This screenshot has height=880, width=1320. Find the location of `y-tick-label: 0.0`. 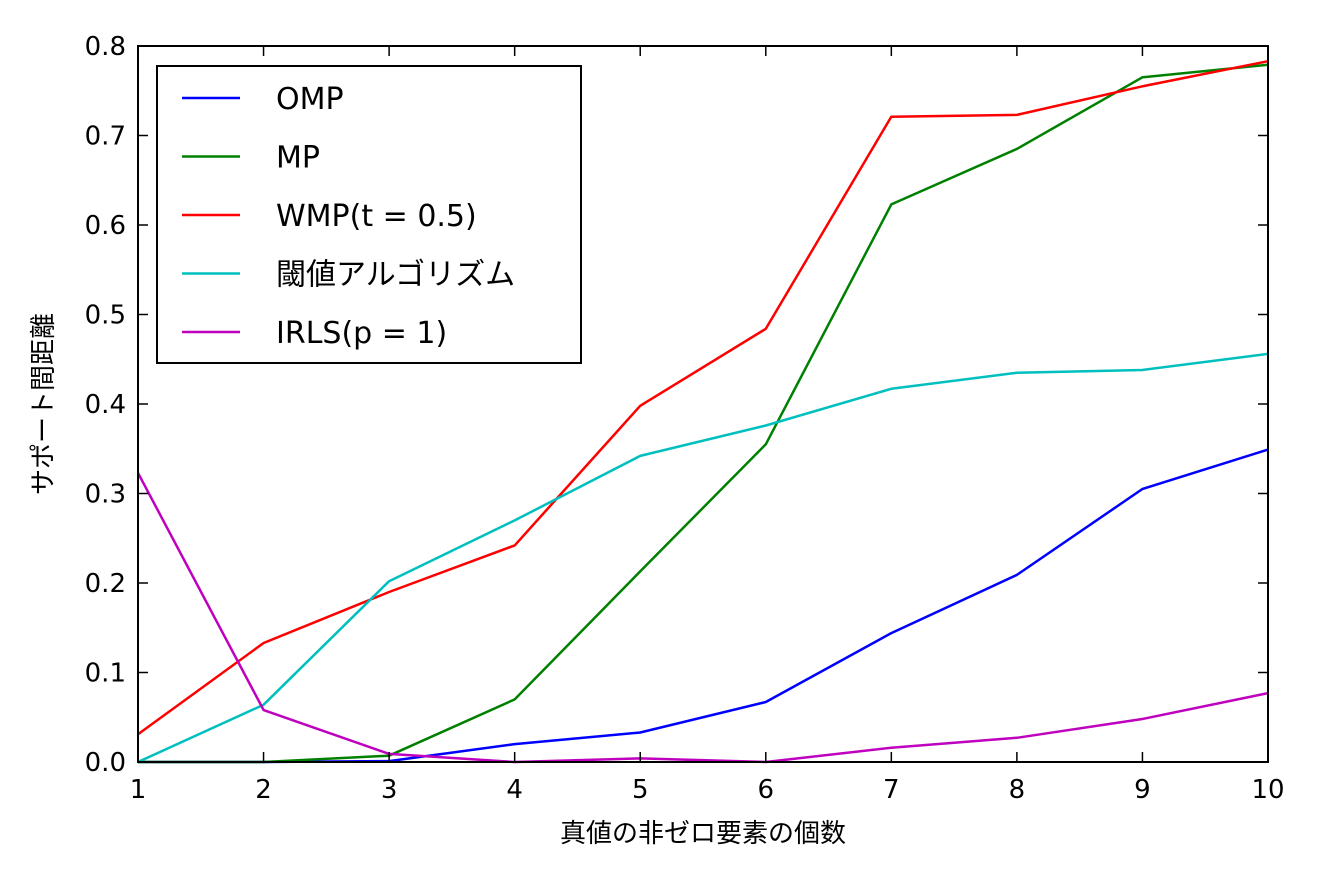

y-tick-label: 0.0 is located at coordinates (105, 763).